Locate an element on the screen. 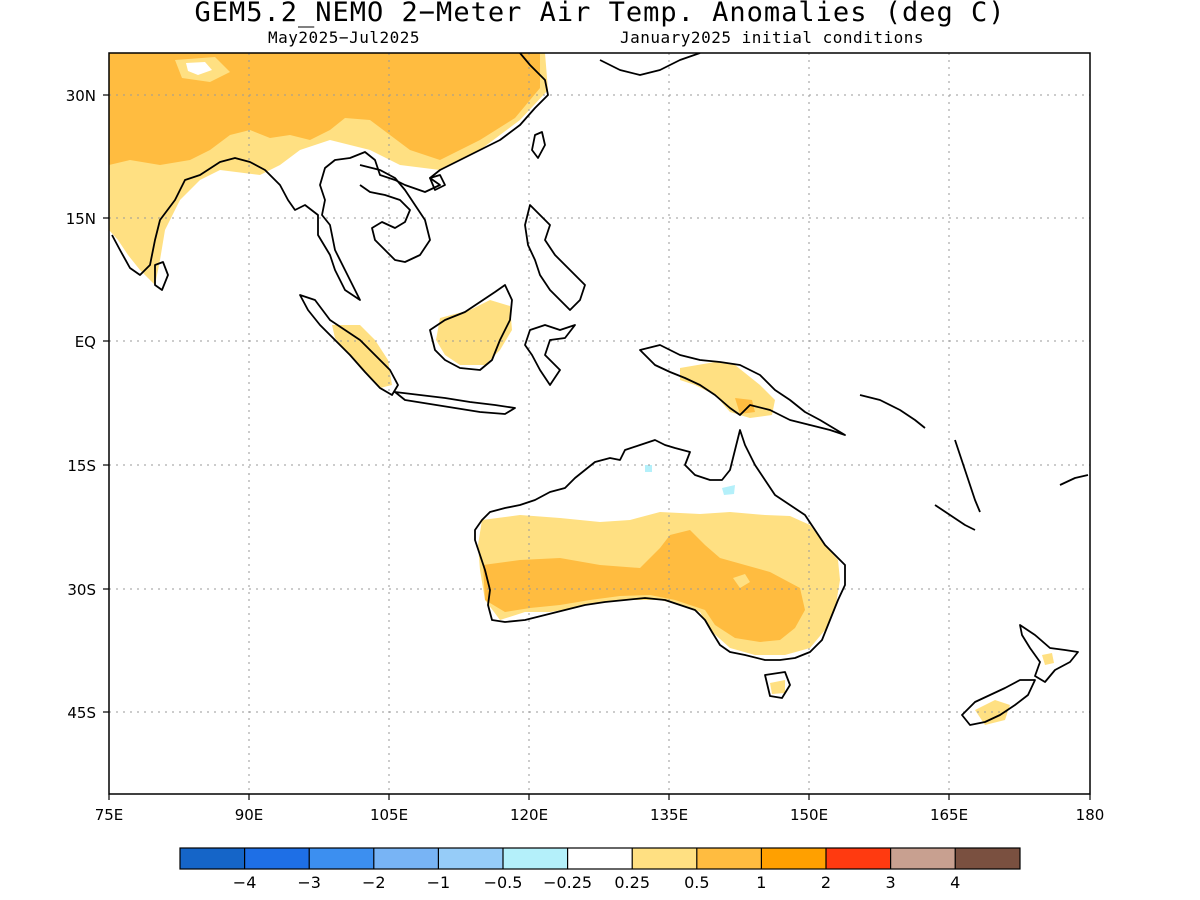 Image resolution: width=1200 pixels, height=900 pixels. nz-north-coastline is located at coordinates (1049, 653).